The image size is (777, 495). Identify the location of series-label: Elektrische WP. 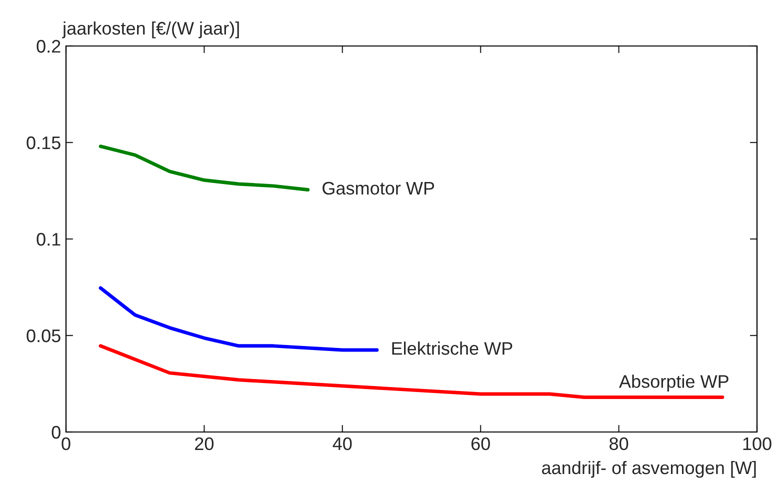
(452, 348).